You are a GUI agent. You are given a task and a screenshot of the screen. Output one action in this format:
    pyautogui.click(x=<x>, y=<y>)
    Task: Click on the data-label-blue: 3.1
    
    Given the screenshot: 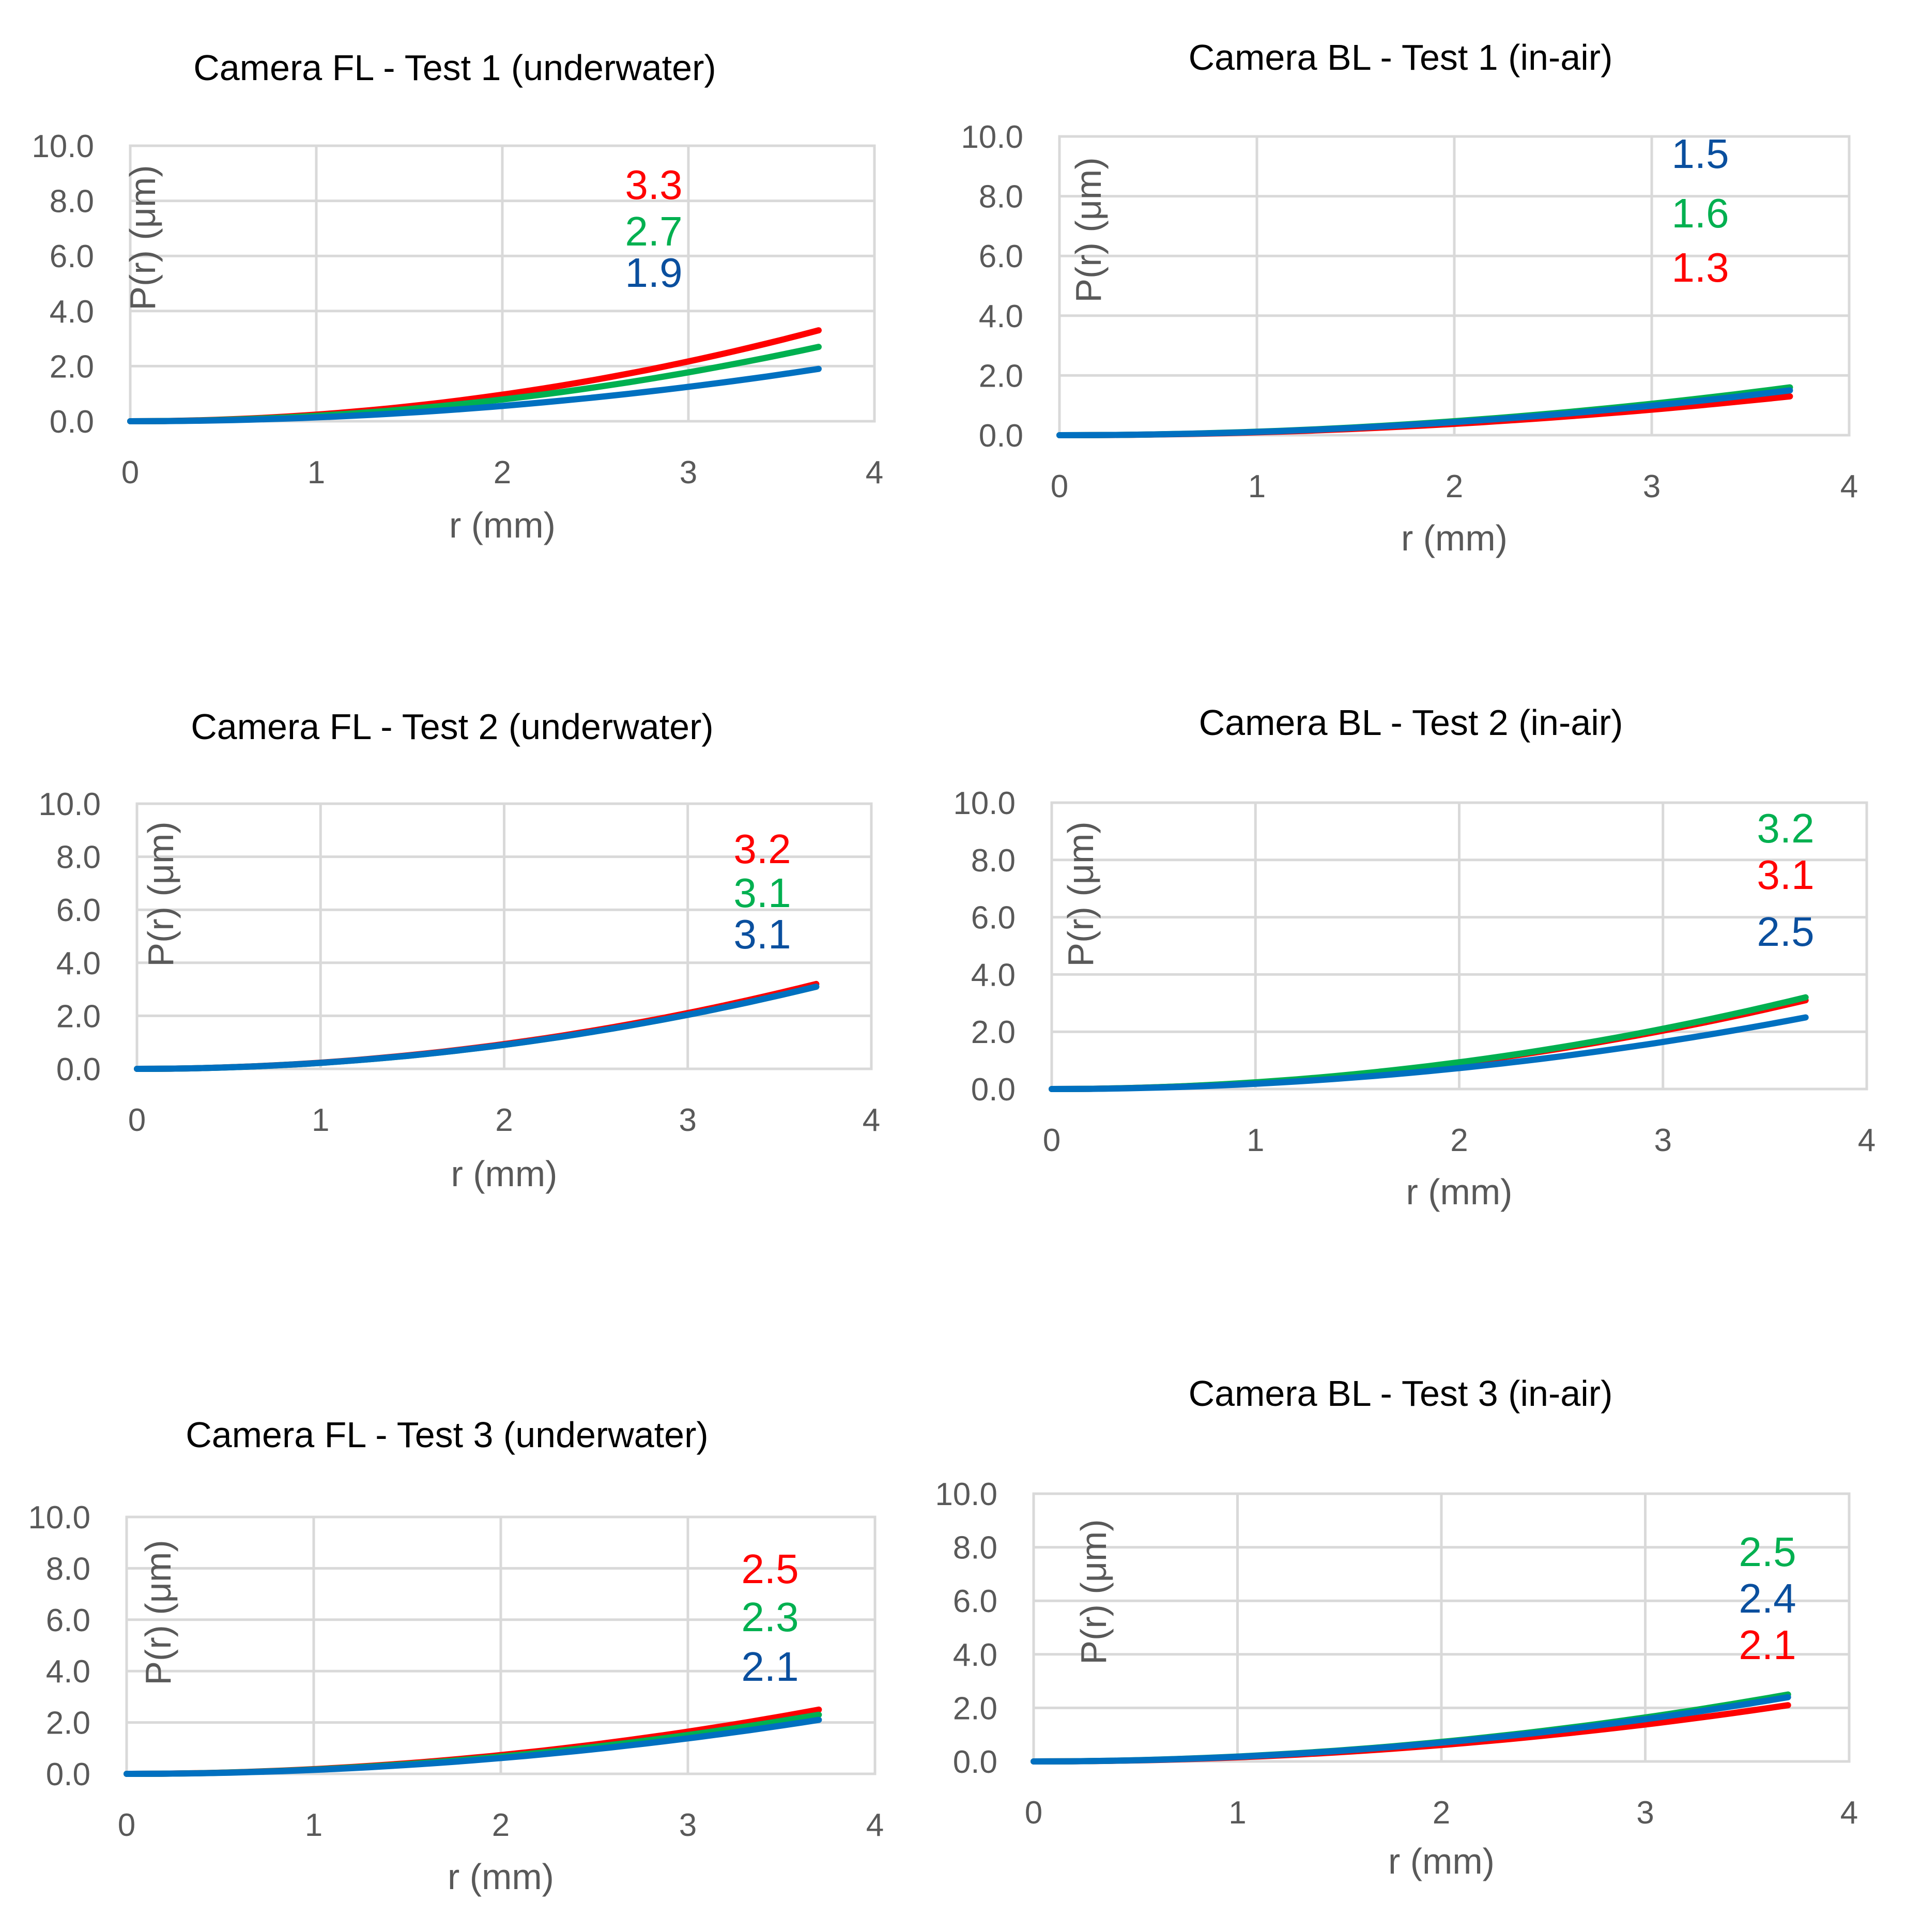 What is the action you would take?
    pyautogui.click(x=762, y=934)
    